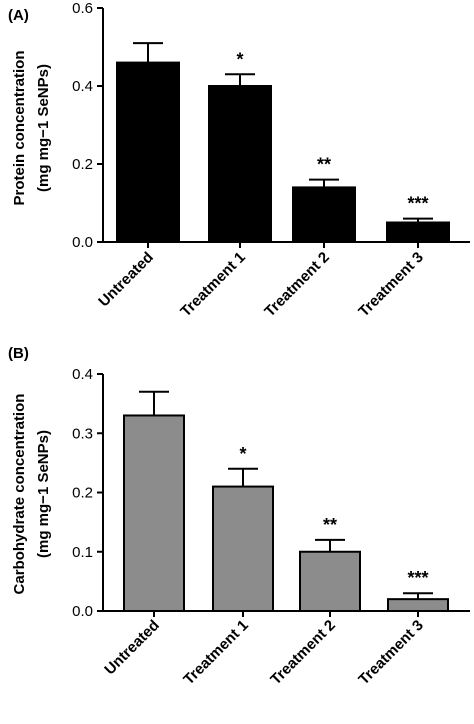 The image size is (474, 724). Describe the element at coordinates (82, 433) in the screenshot. I see `y-tick-label: 0.3` at that location.